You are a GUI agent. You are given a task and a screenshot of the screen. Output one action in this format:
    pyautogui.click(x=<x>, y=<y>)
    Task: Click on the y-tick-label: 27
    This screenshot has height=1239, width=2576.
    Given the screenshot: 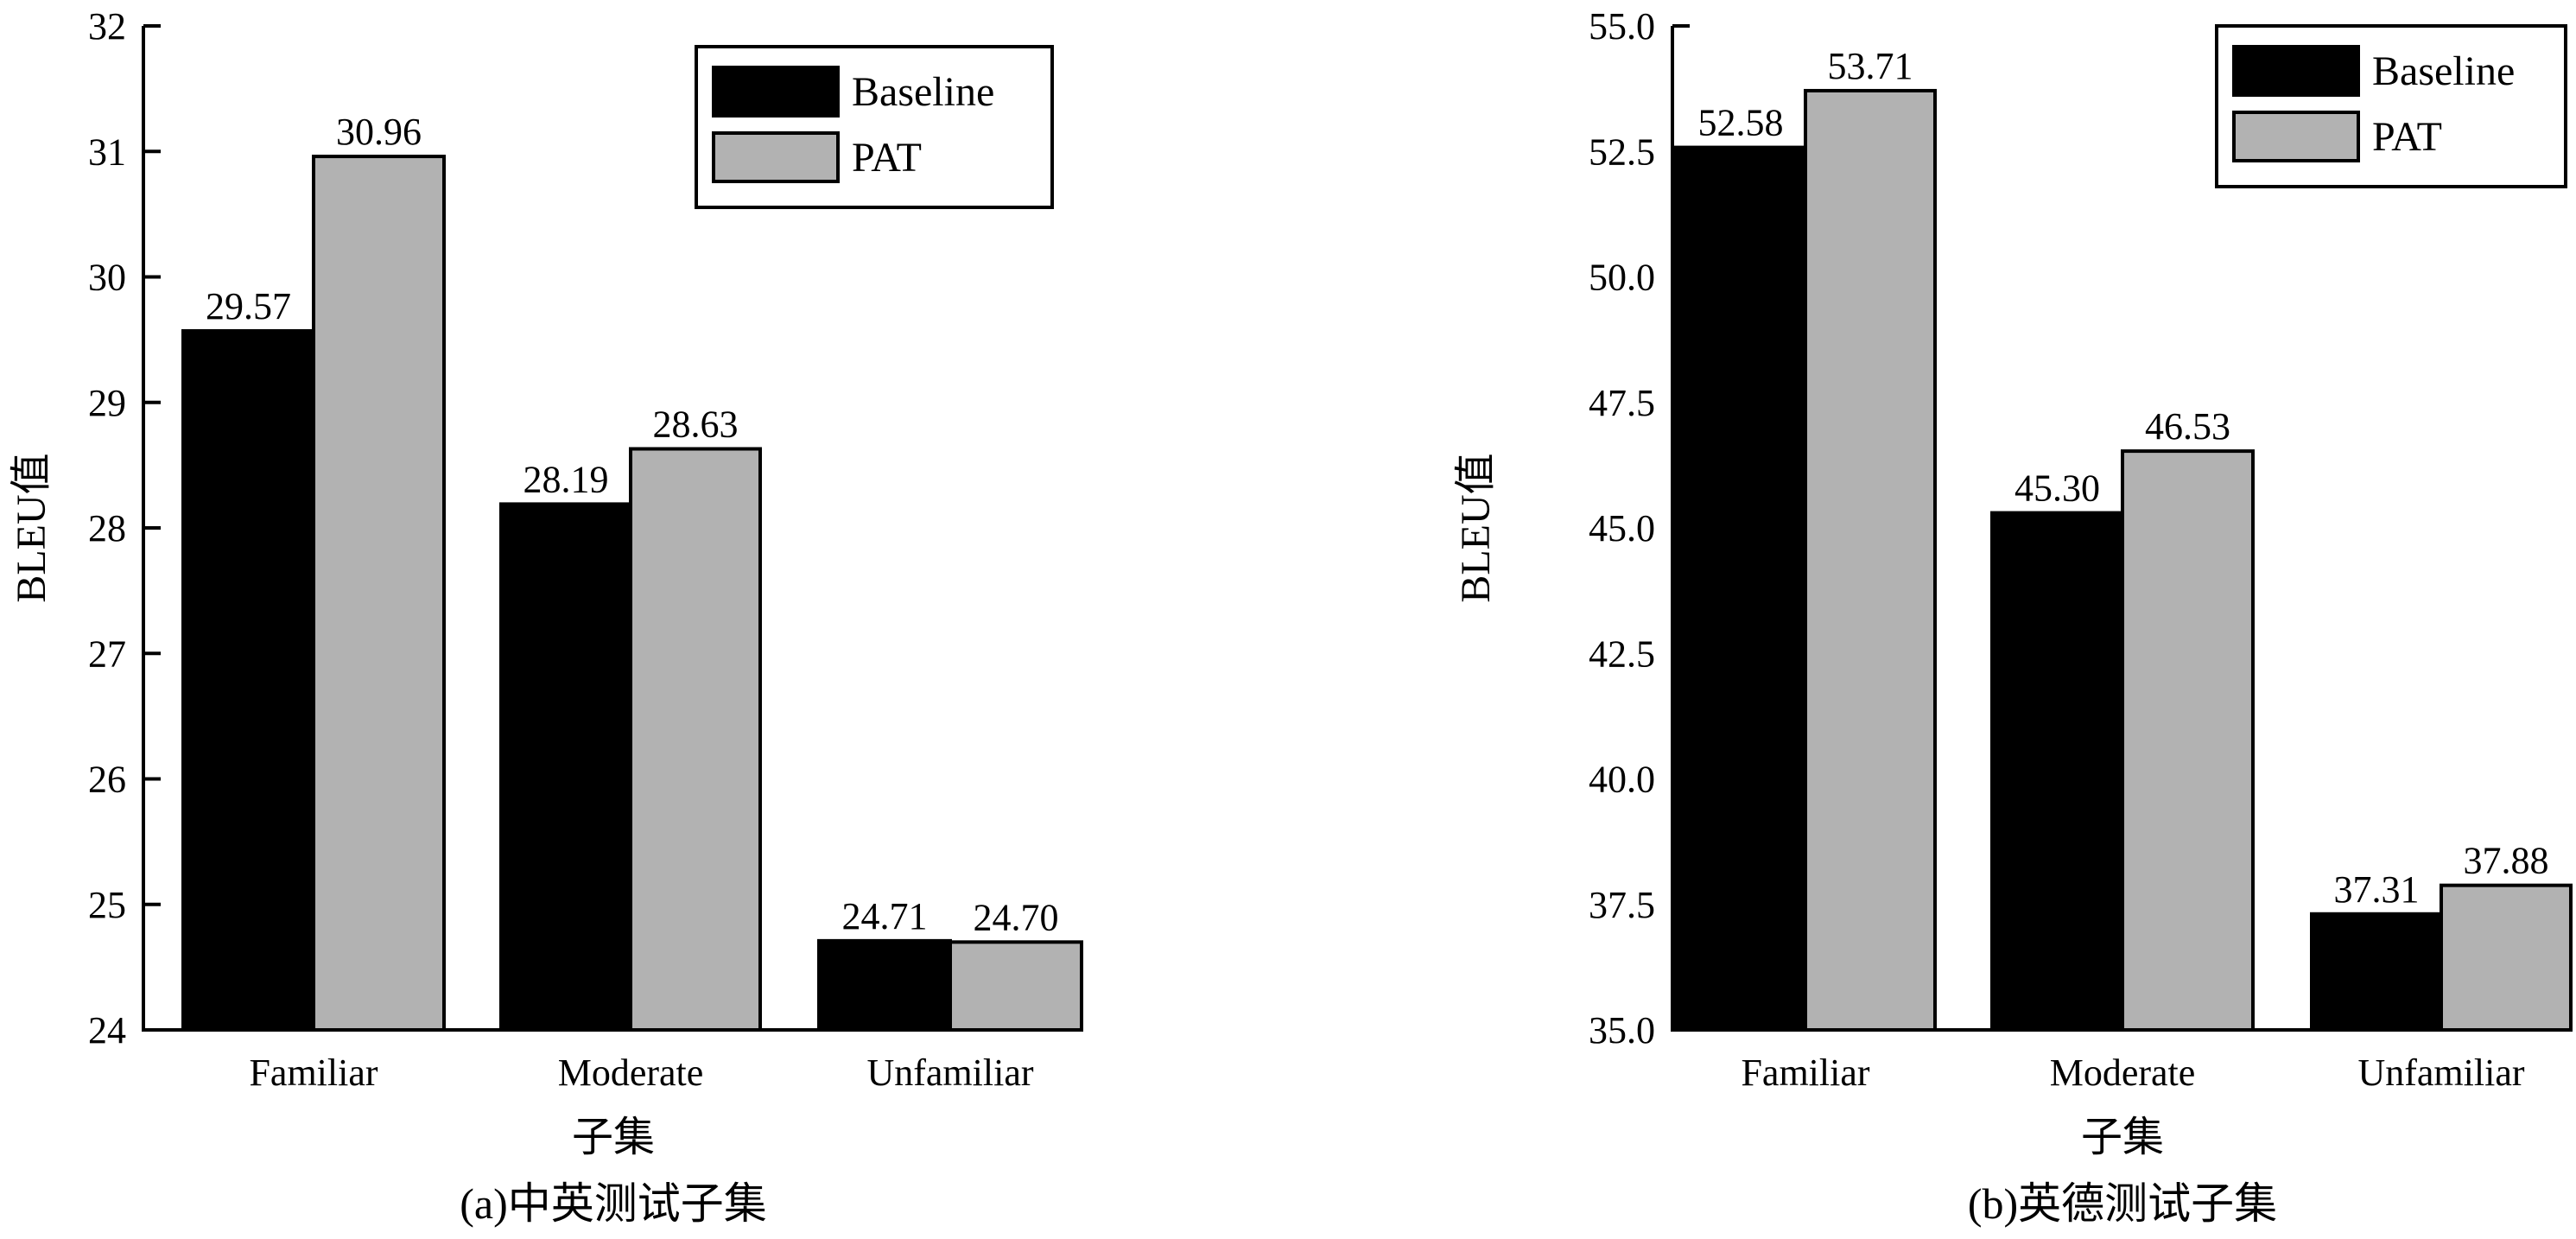 What is the action you would take?
    pyautogui.click(x=107, y=654)
    